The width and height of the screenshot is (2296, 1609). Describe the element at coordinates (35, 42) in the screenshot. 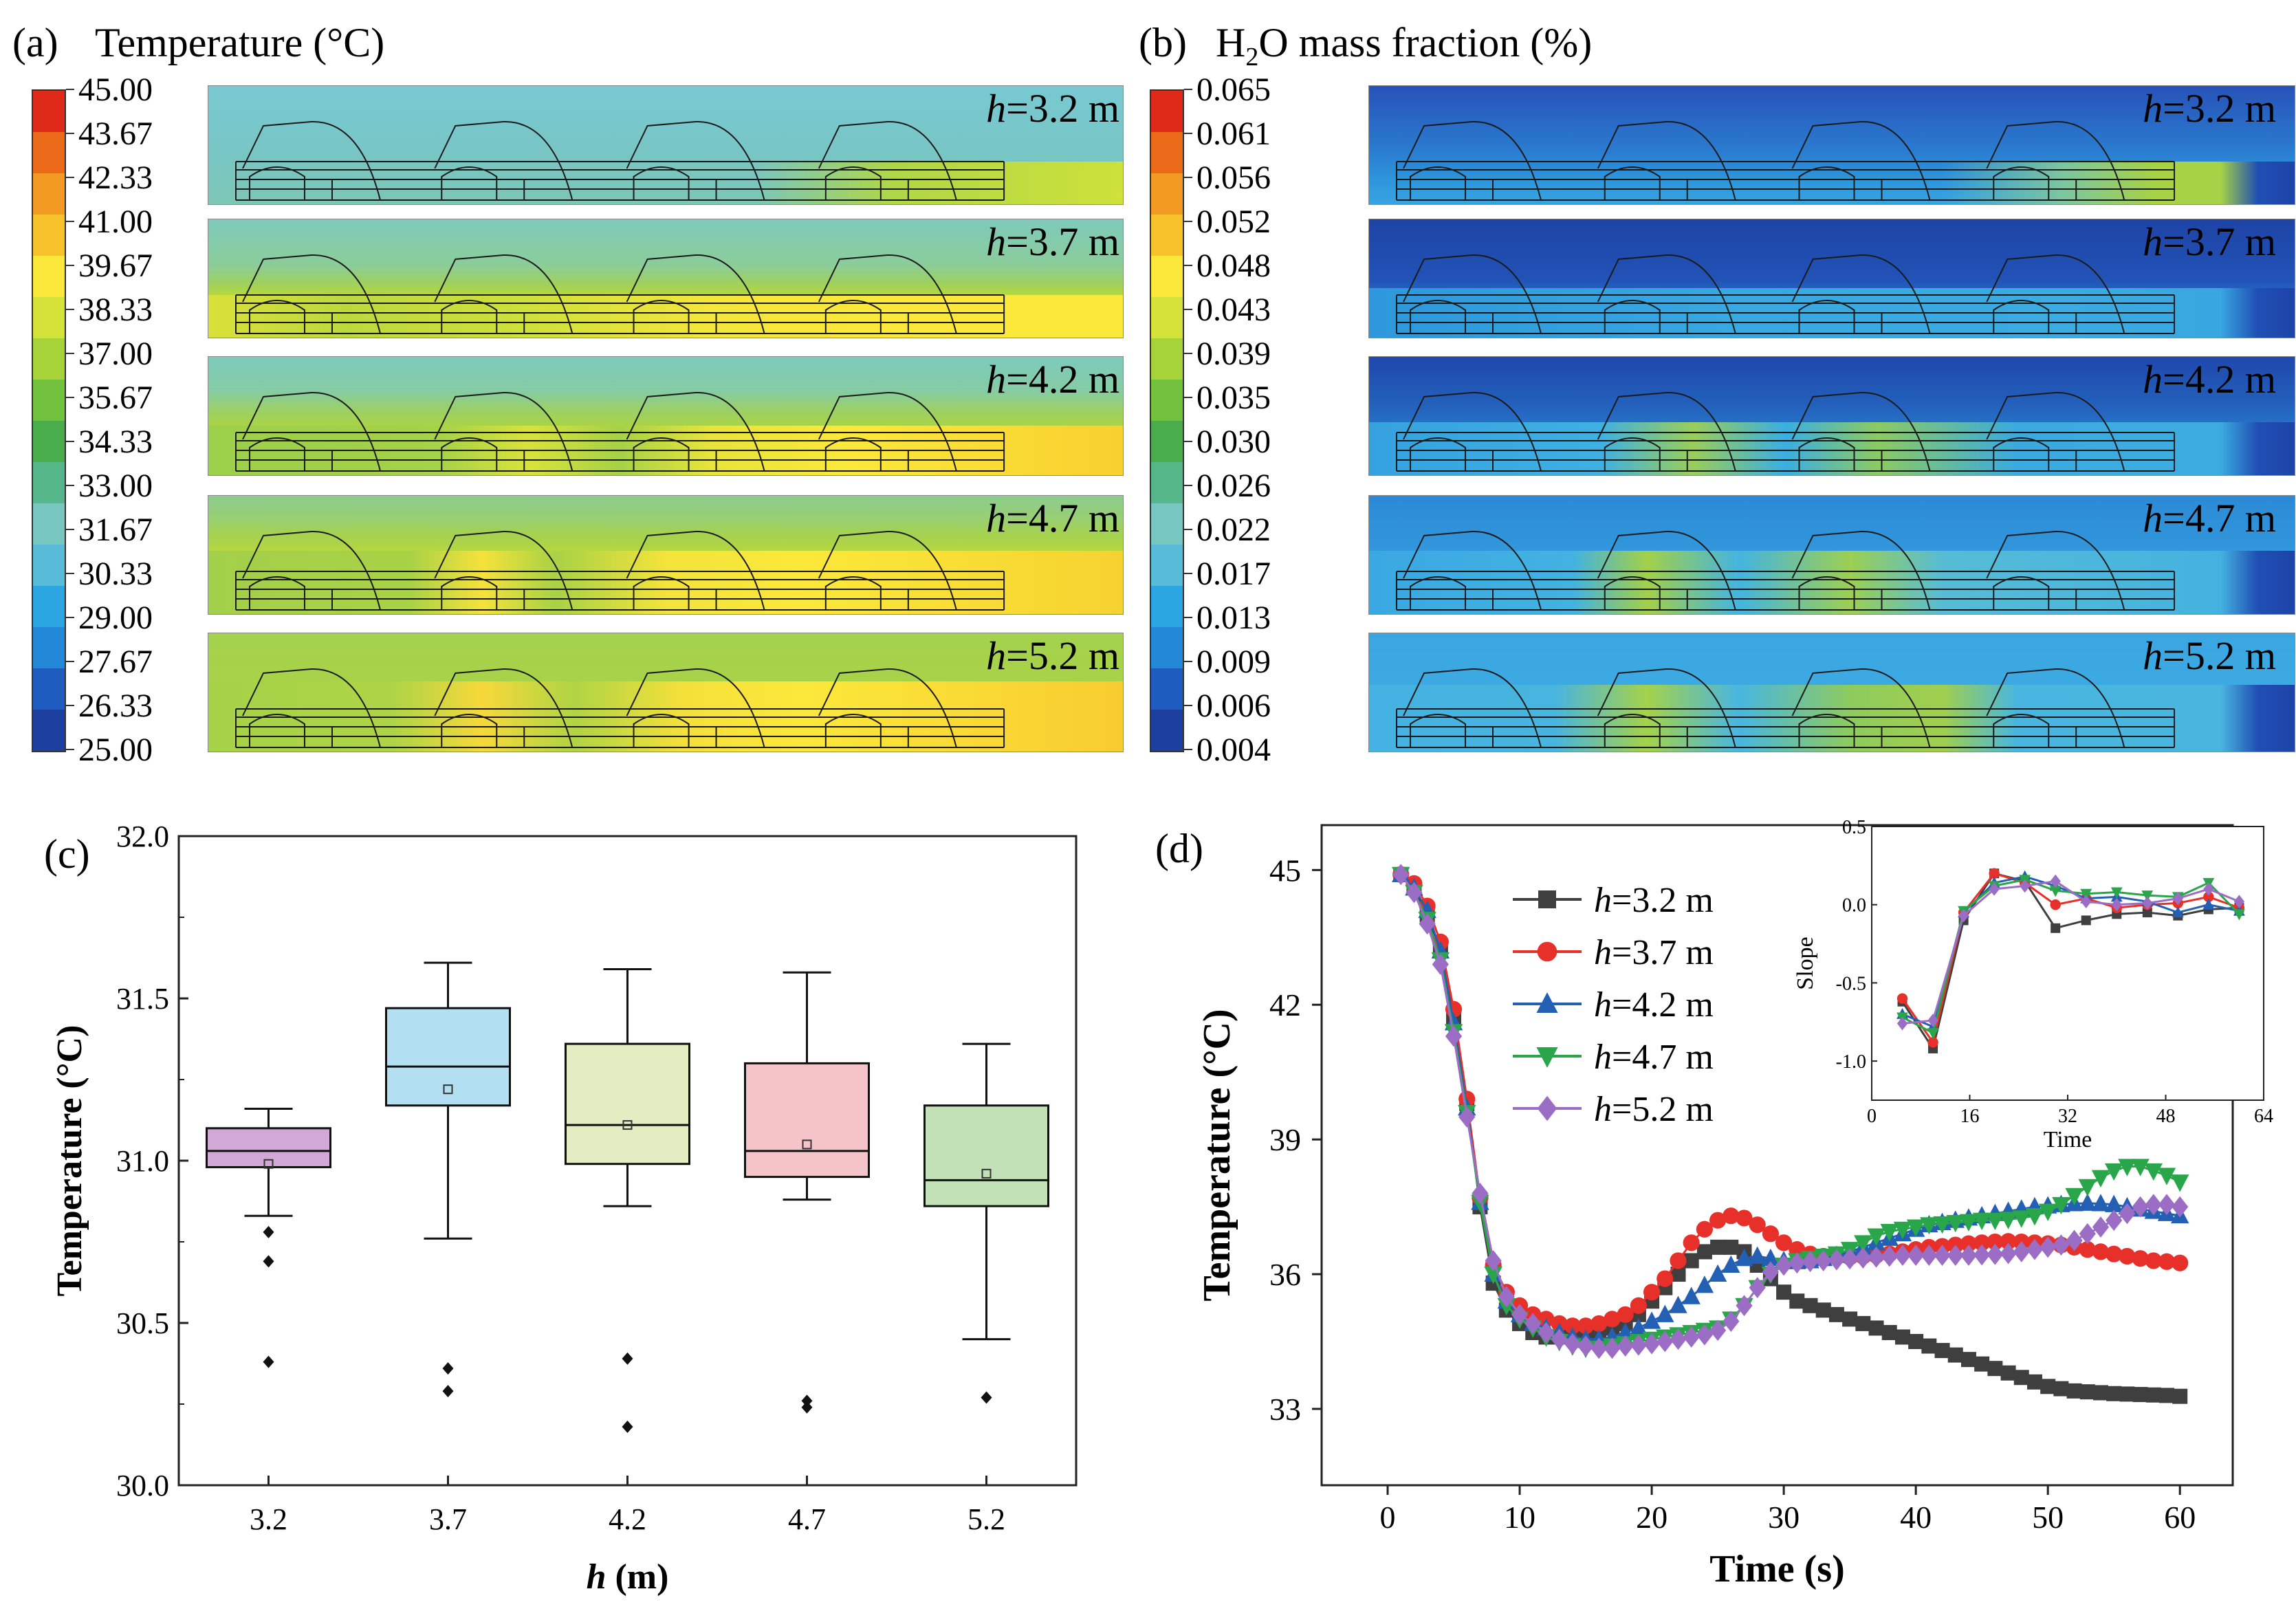

I see `panel-a-label: (a)` at that location.